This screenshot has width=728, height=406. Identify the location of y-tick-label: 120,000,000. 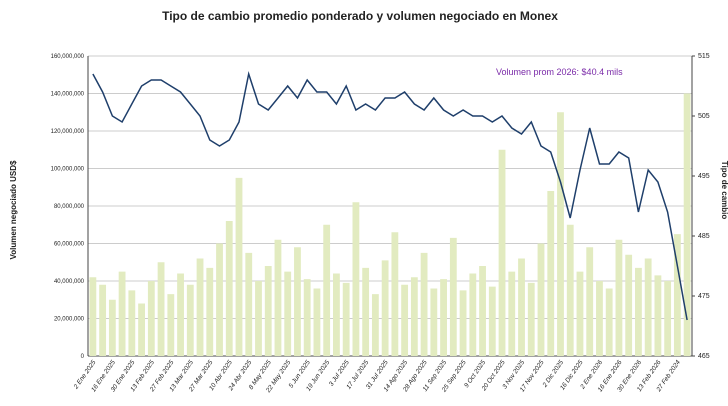
(68, 132).